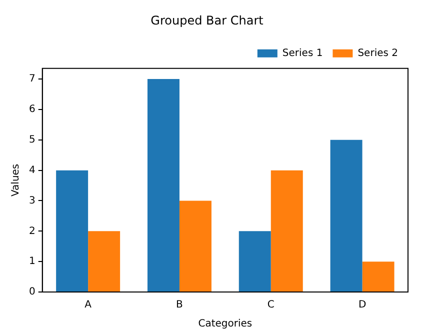 The height and width of the screenshot is (336, 448). I want to click on x-tick-label: C, so click(270, 305).